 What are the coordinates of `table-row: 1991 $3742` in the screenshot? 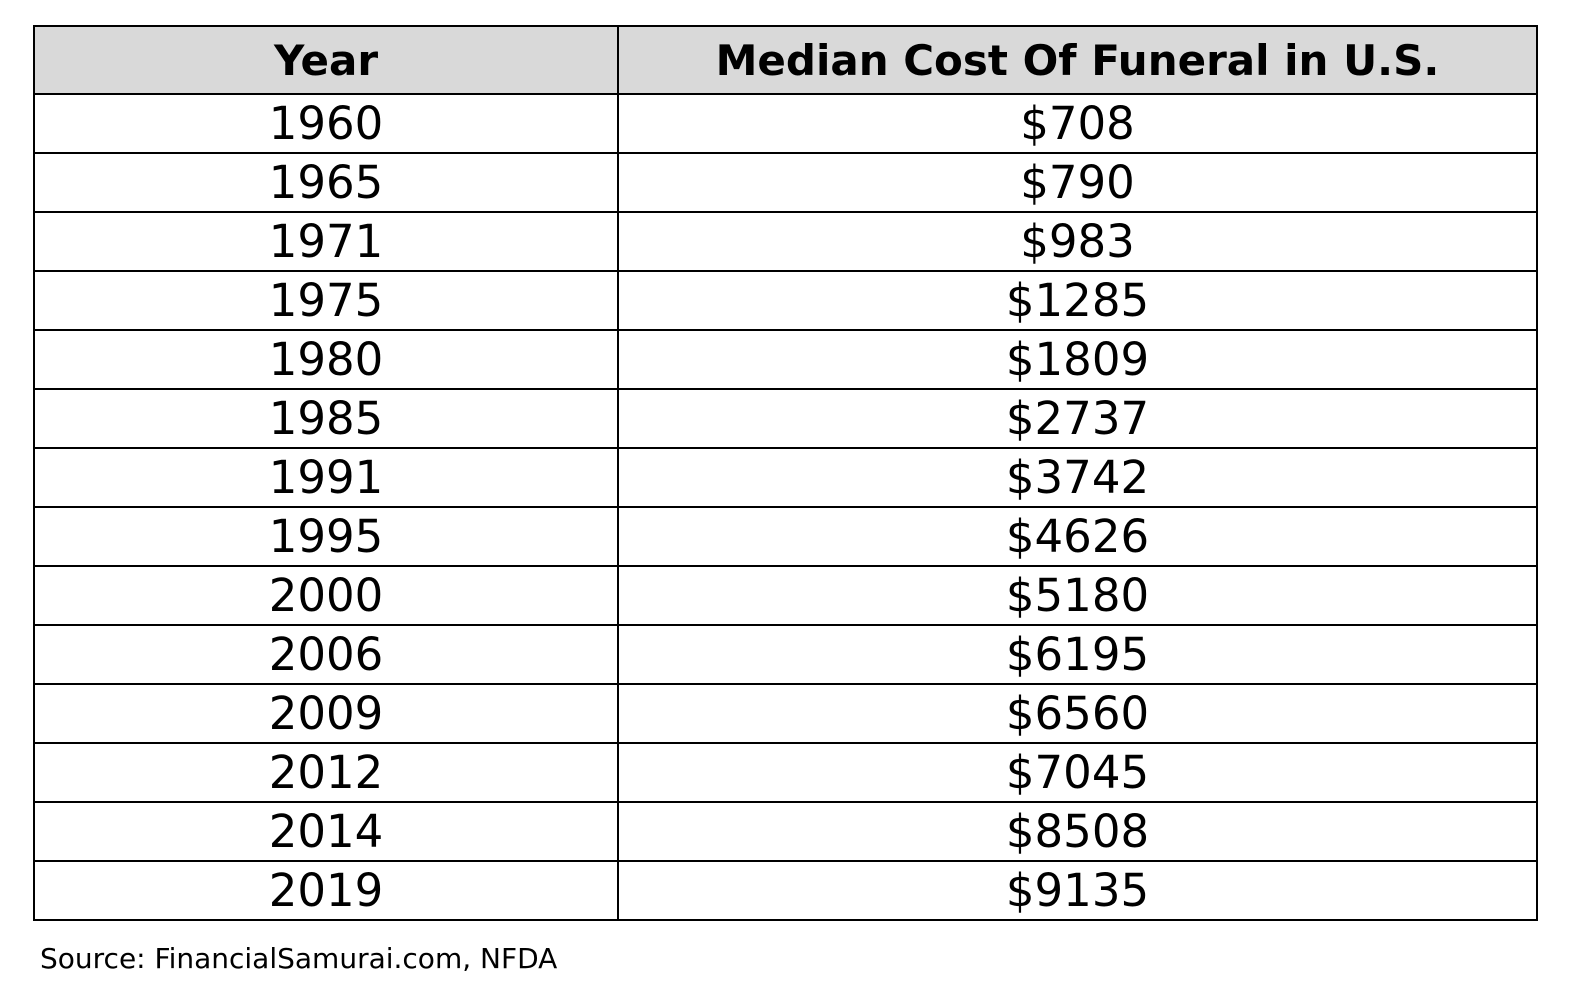 It's located at (785, 477).